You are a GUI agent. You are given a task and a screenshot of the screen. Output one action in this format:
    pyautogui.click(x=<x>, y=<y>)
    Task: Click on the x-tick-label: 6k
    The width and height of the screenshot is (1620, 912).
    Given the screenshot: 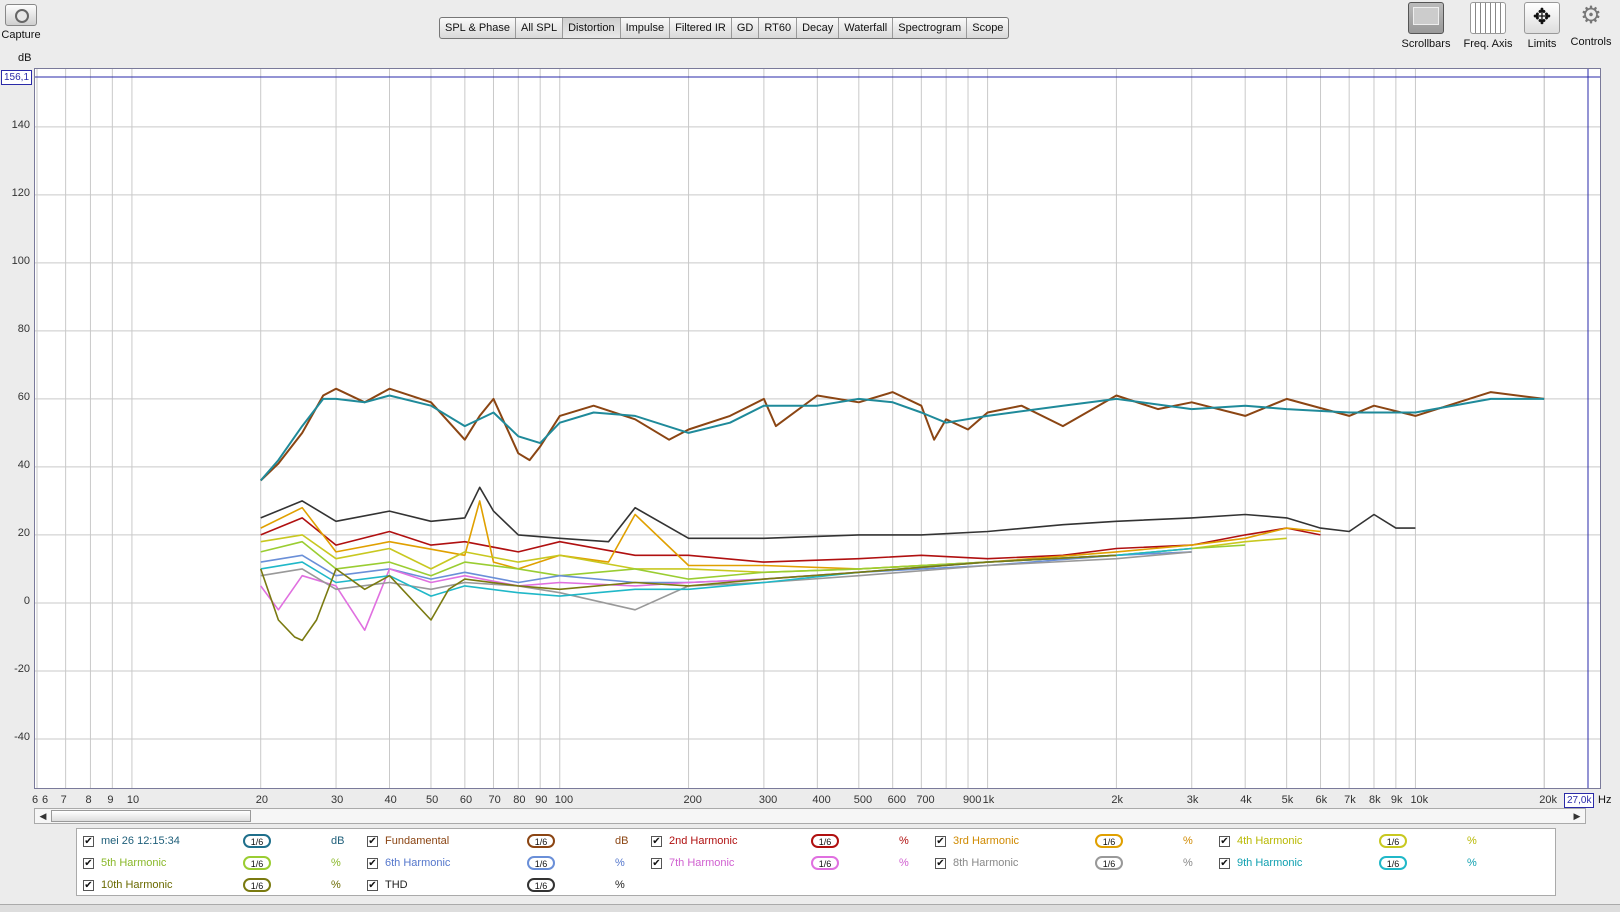 What is the action you would take?
    pyautogui.click(x=1321, y=800)
    